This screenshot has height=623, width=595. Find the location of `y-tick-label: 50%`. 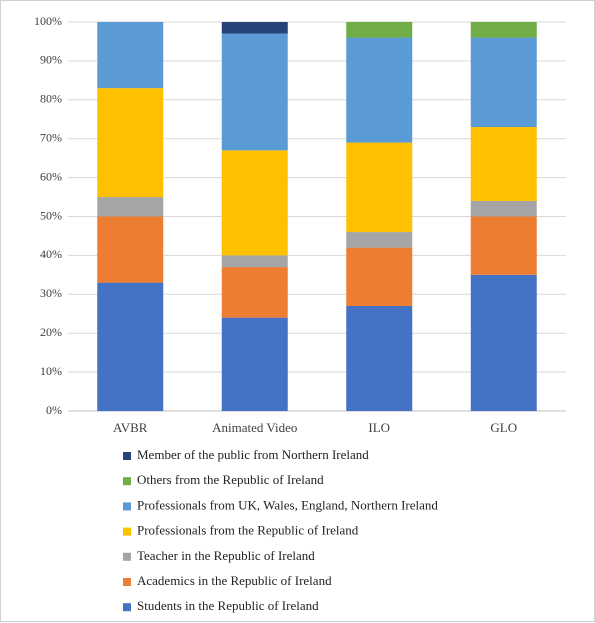

y-tick-label: 50% is located at coordinates (51, 215).